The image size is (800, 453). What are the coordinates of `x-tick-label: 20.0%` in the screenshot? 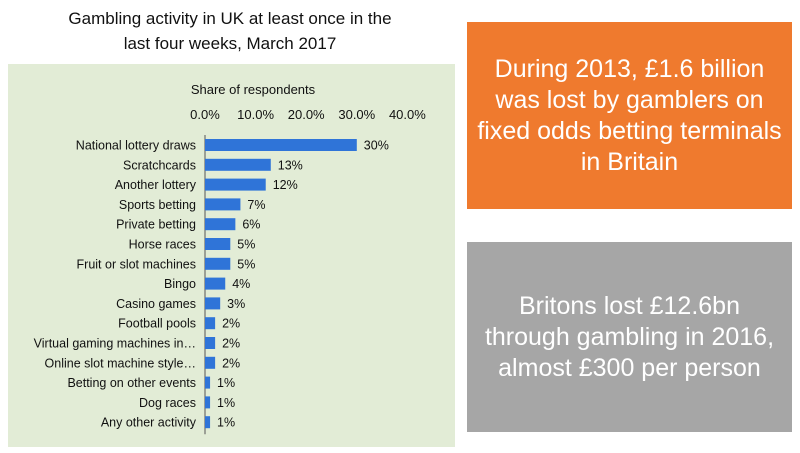 It's located at (306, 114).